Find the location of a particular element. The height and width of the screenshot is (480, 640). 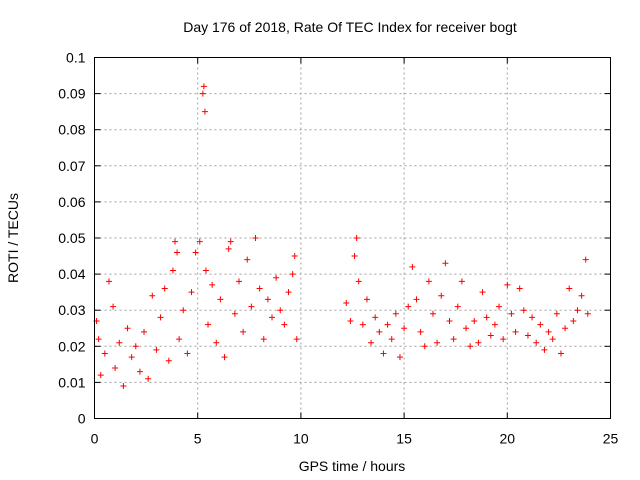

y-tick-label: 0.06 is located at coordinates (71, 202).